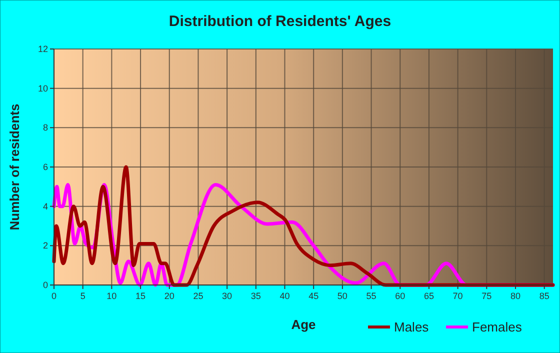  Describe the element at coordinates (83, 296) in the screenshot. I see `x-tick-label: 5` at that location.